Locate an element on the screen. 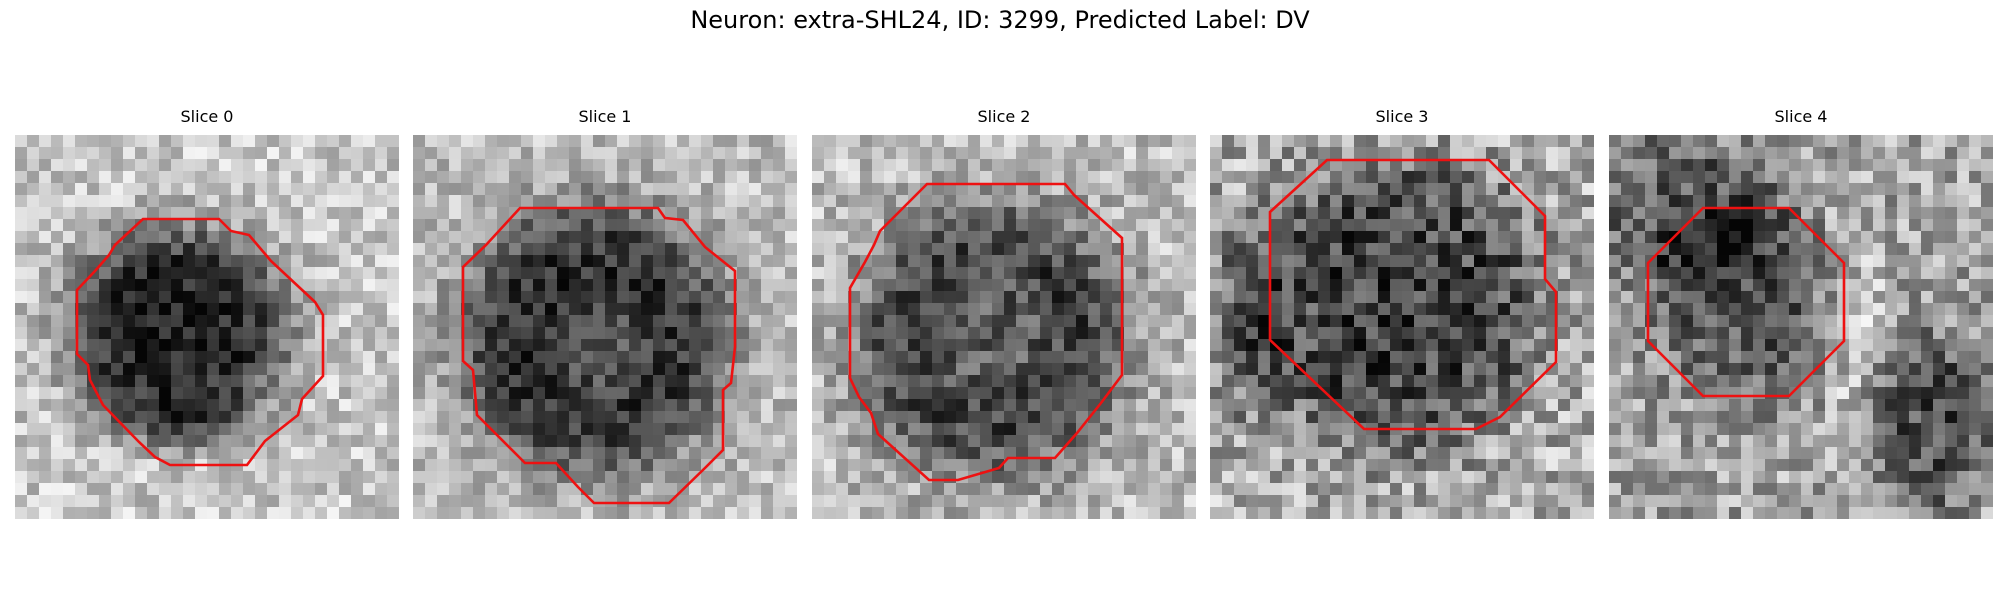  slice-panel-4: Slice 4 is located at coordinates (1801, 313).